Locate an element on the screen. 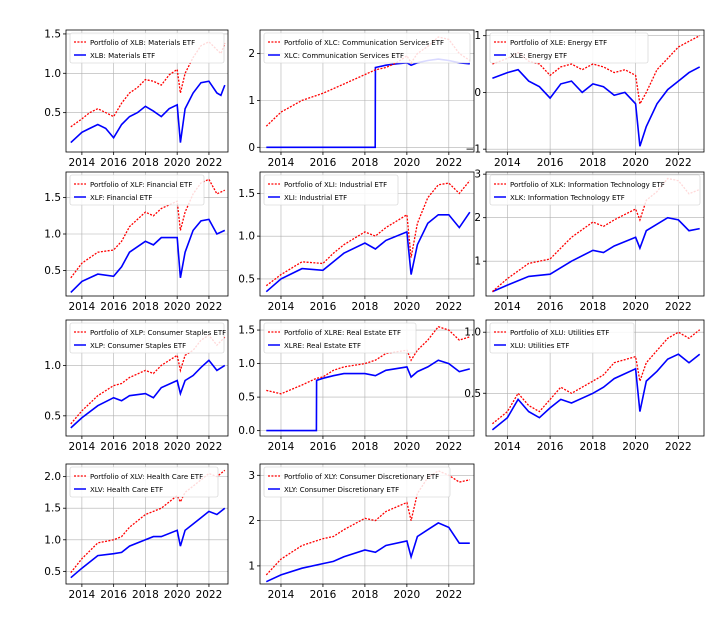 The width and height of the screenshot is (720, 618). legend-label: Portfolio of XLP: Consumer Staples ETF is located at coordinates (158, 333).